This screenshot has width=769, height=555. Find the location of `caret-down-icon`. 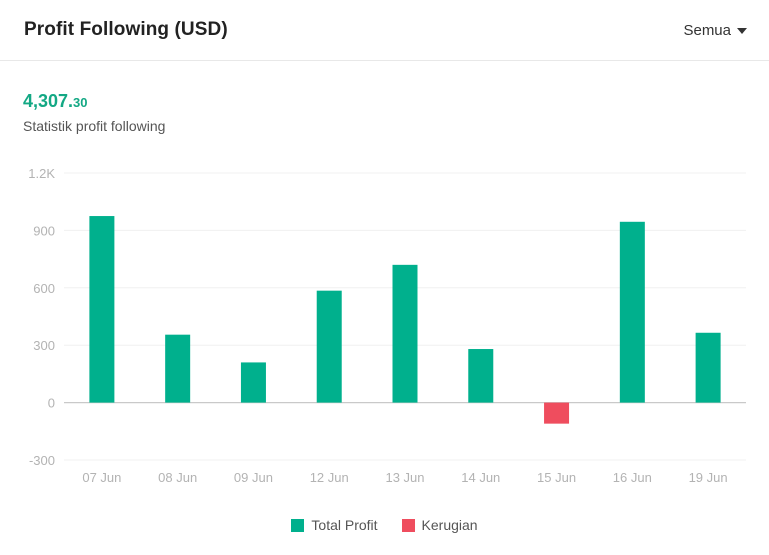

caret-down-icon is located at coordinates (742, 31).